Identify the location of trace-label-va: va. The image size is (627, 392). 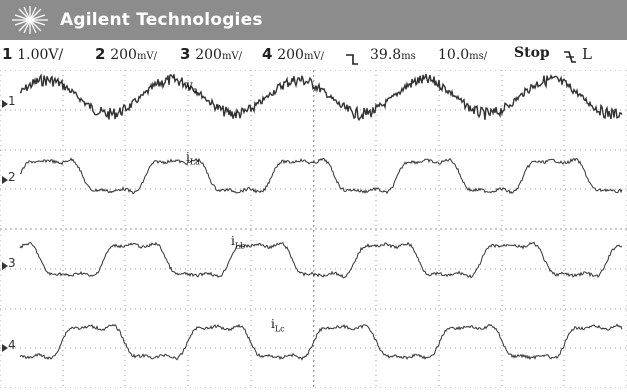
(192, 86).